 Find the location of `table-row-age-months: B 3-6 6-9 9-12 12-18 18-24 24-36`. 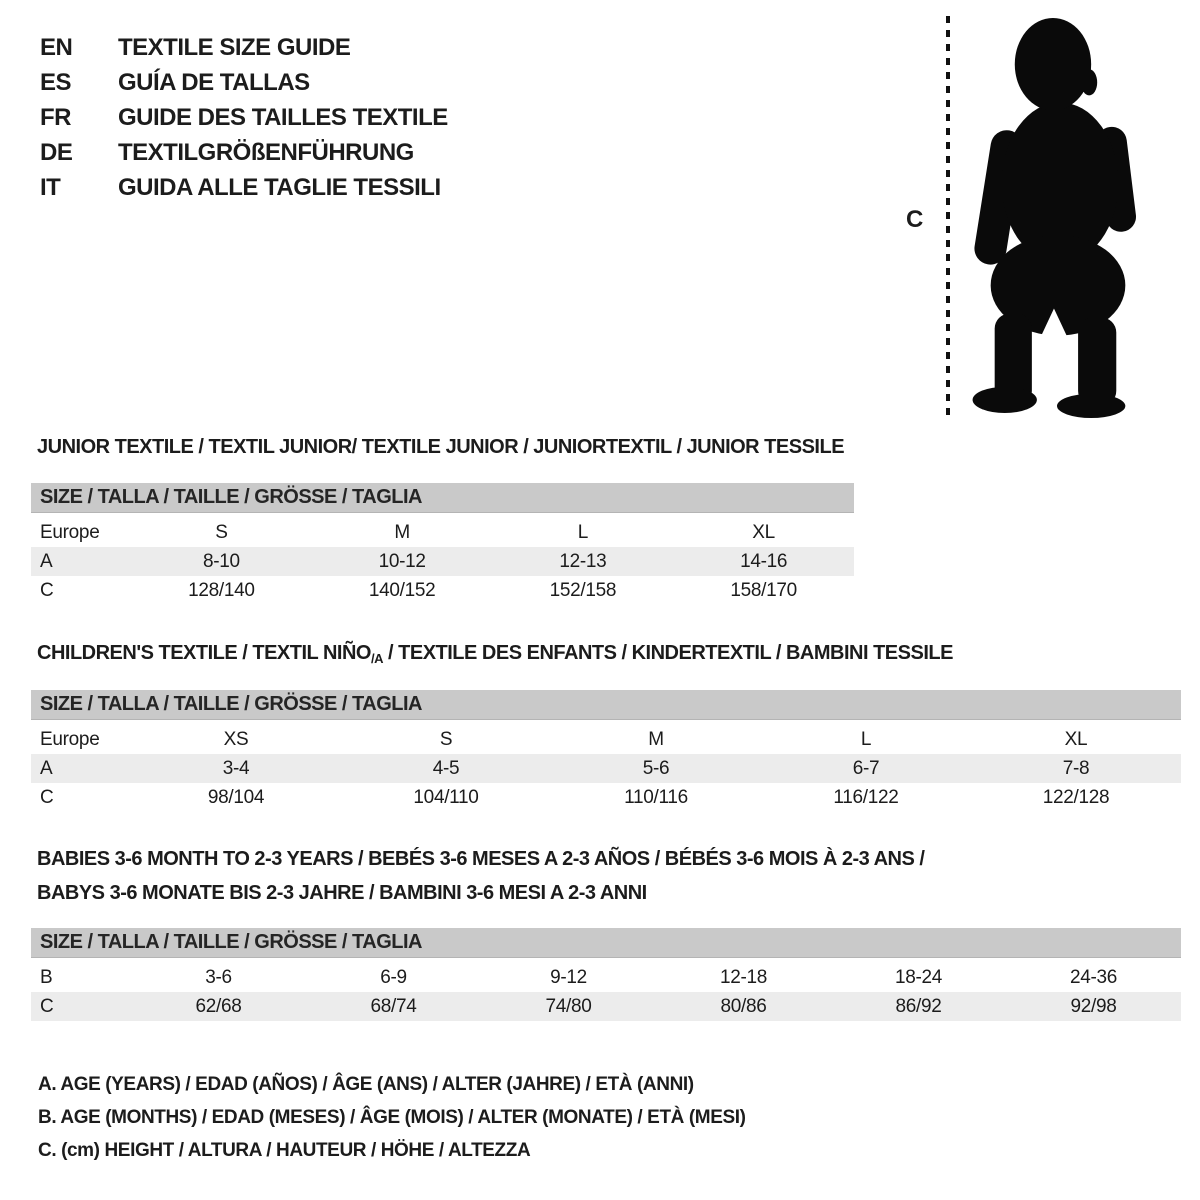

table-row-age-months: B 3-6 6-9 9-12 12-18 18-24 24-36 is located at coordinates (606, 977).